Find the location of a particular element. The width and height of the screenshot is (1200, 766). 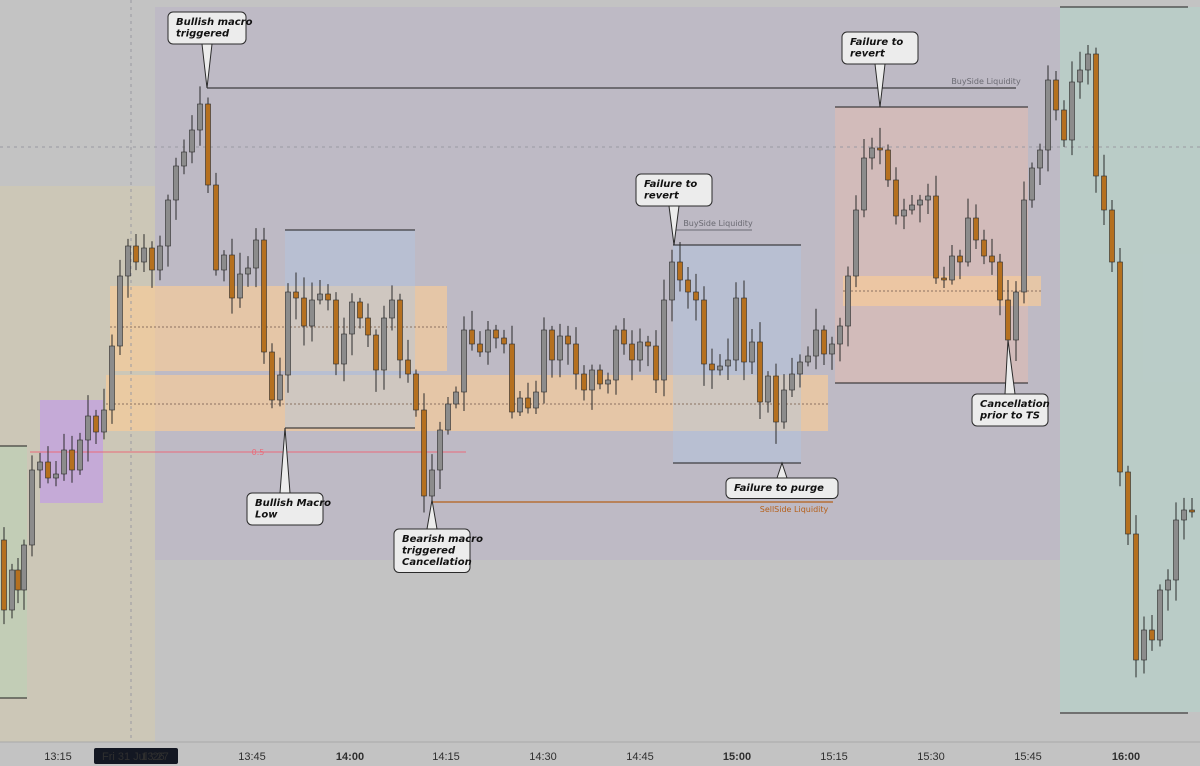

x-tick-label: 14:30 is located at coordinates (543, 757).